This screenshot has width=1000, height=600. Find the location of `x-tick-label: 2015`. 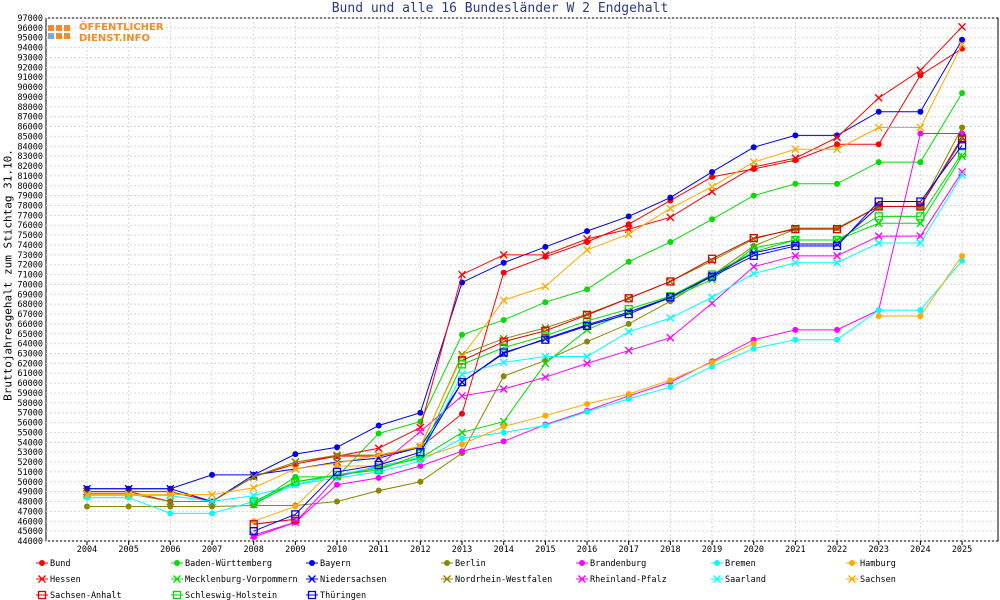

x-tick-label: 2015 is located at coordinates (545, 550).